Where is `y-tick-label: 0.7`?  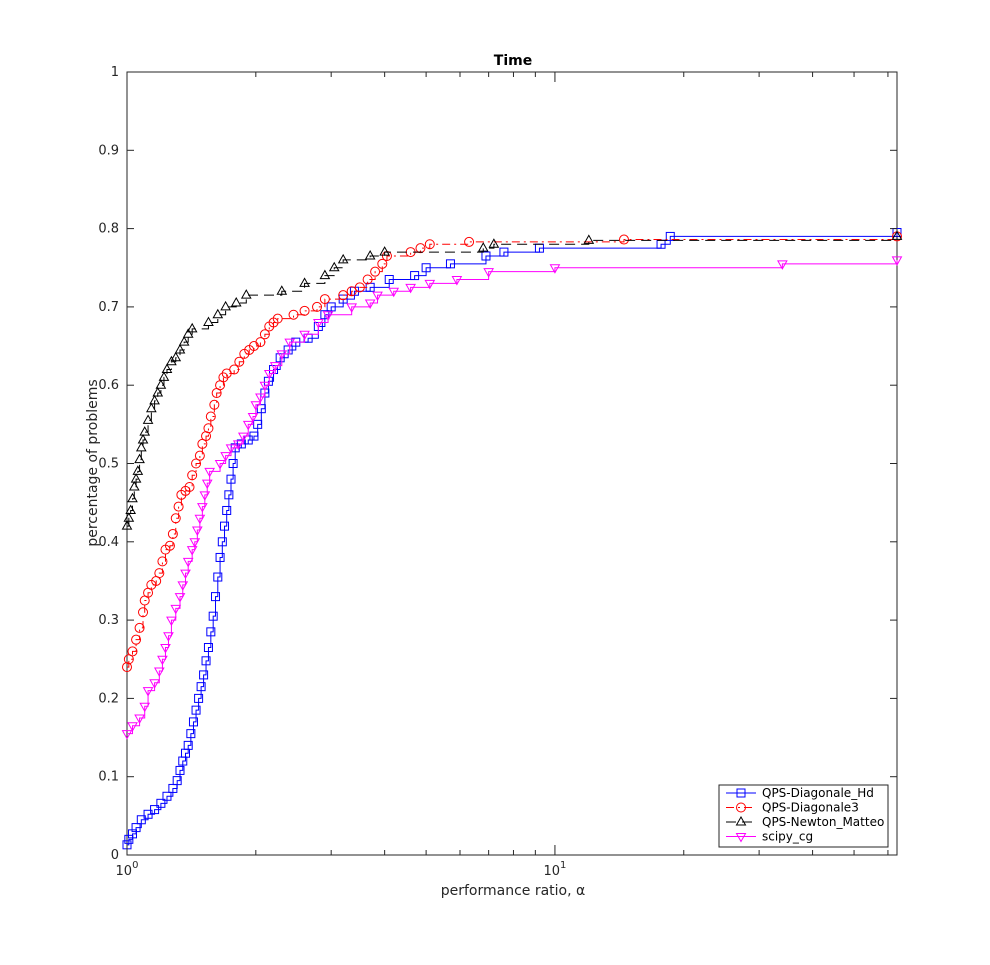
y-tick-label: 0.7 is located at coordinates (108, 307).